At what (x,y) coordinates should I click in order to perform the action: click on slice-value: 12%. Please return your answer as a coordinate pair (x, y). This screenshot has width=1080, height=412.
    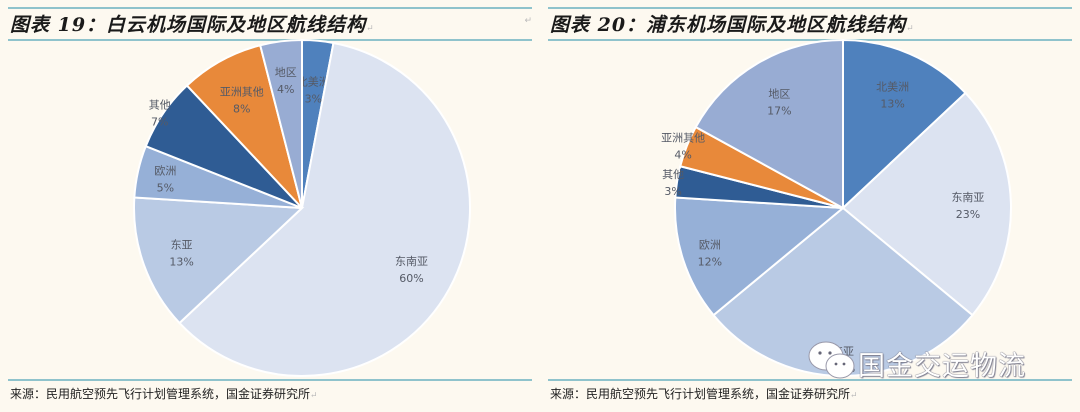
    Looking at the image, I should click on (710, 261).